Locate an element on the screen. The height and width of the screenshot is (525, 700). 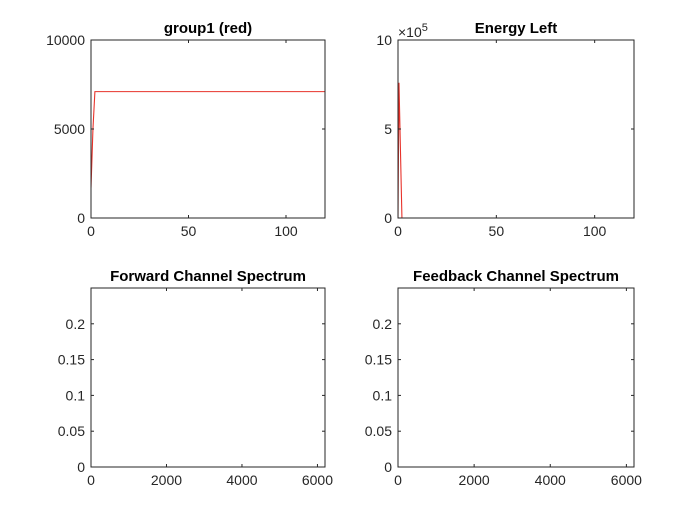
y-exponent-label: ×10⁵ is located at coordinates (413, 31).